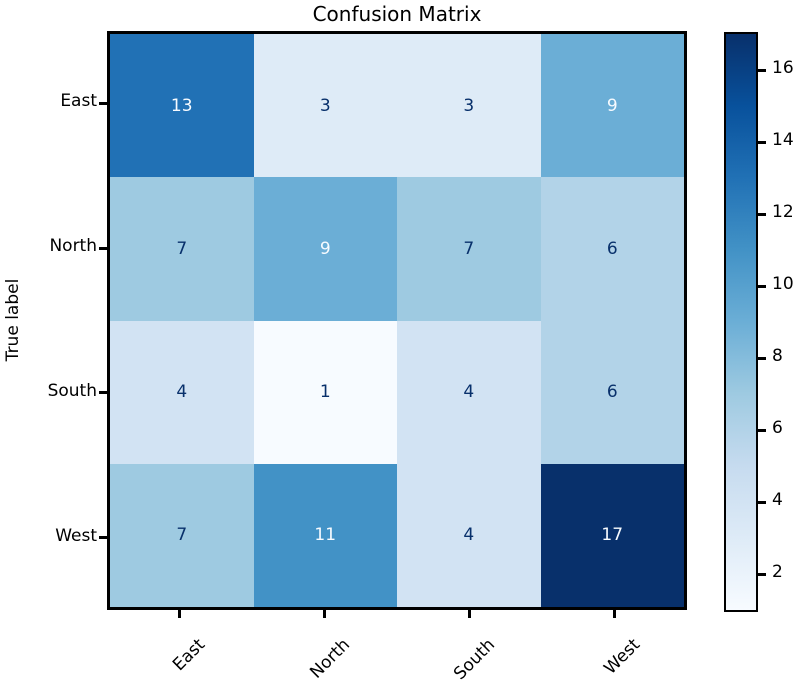 The height and width of the screenshot is (681, 797). What do you see at coordinates (777, 572) in the screenshot?
I see `colorbar-tick-label-2: 2` at bounding box center [777, 572].